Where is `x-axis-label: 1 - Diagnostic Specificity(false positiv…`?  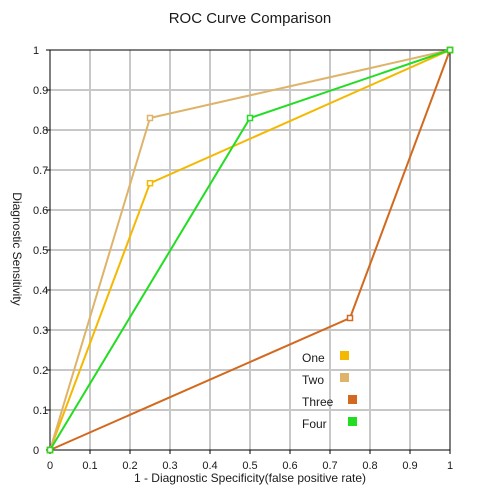 x-axis-label: 1 - Diagnostic Specificity(false positiv… is located at coordinates (250, 478).